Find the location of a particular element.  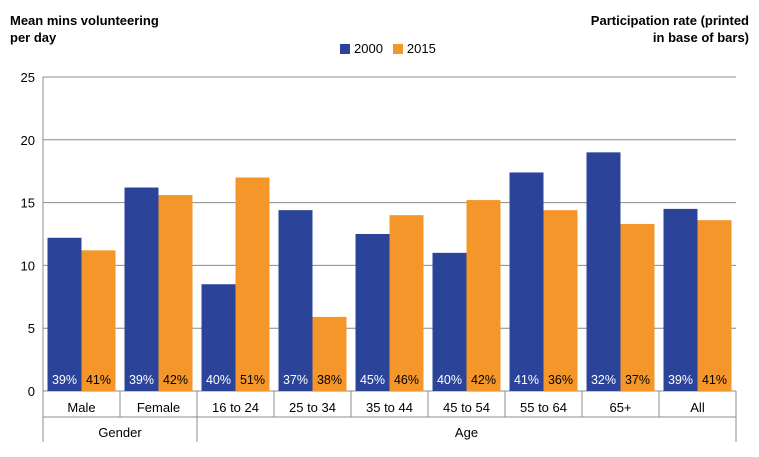

participation-label-2000-4: 45% is located at coordinates (372, 380).